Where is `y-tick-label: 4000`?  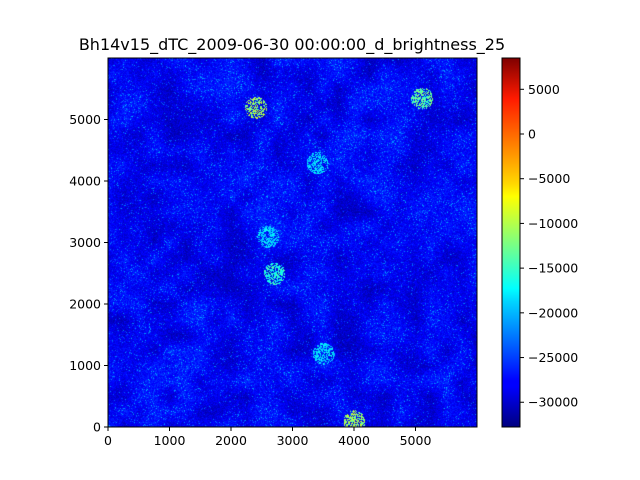
y-tick-label: 4000 is located at coordinates (85, 181).